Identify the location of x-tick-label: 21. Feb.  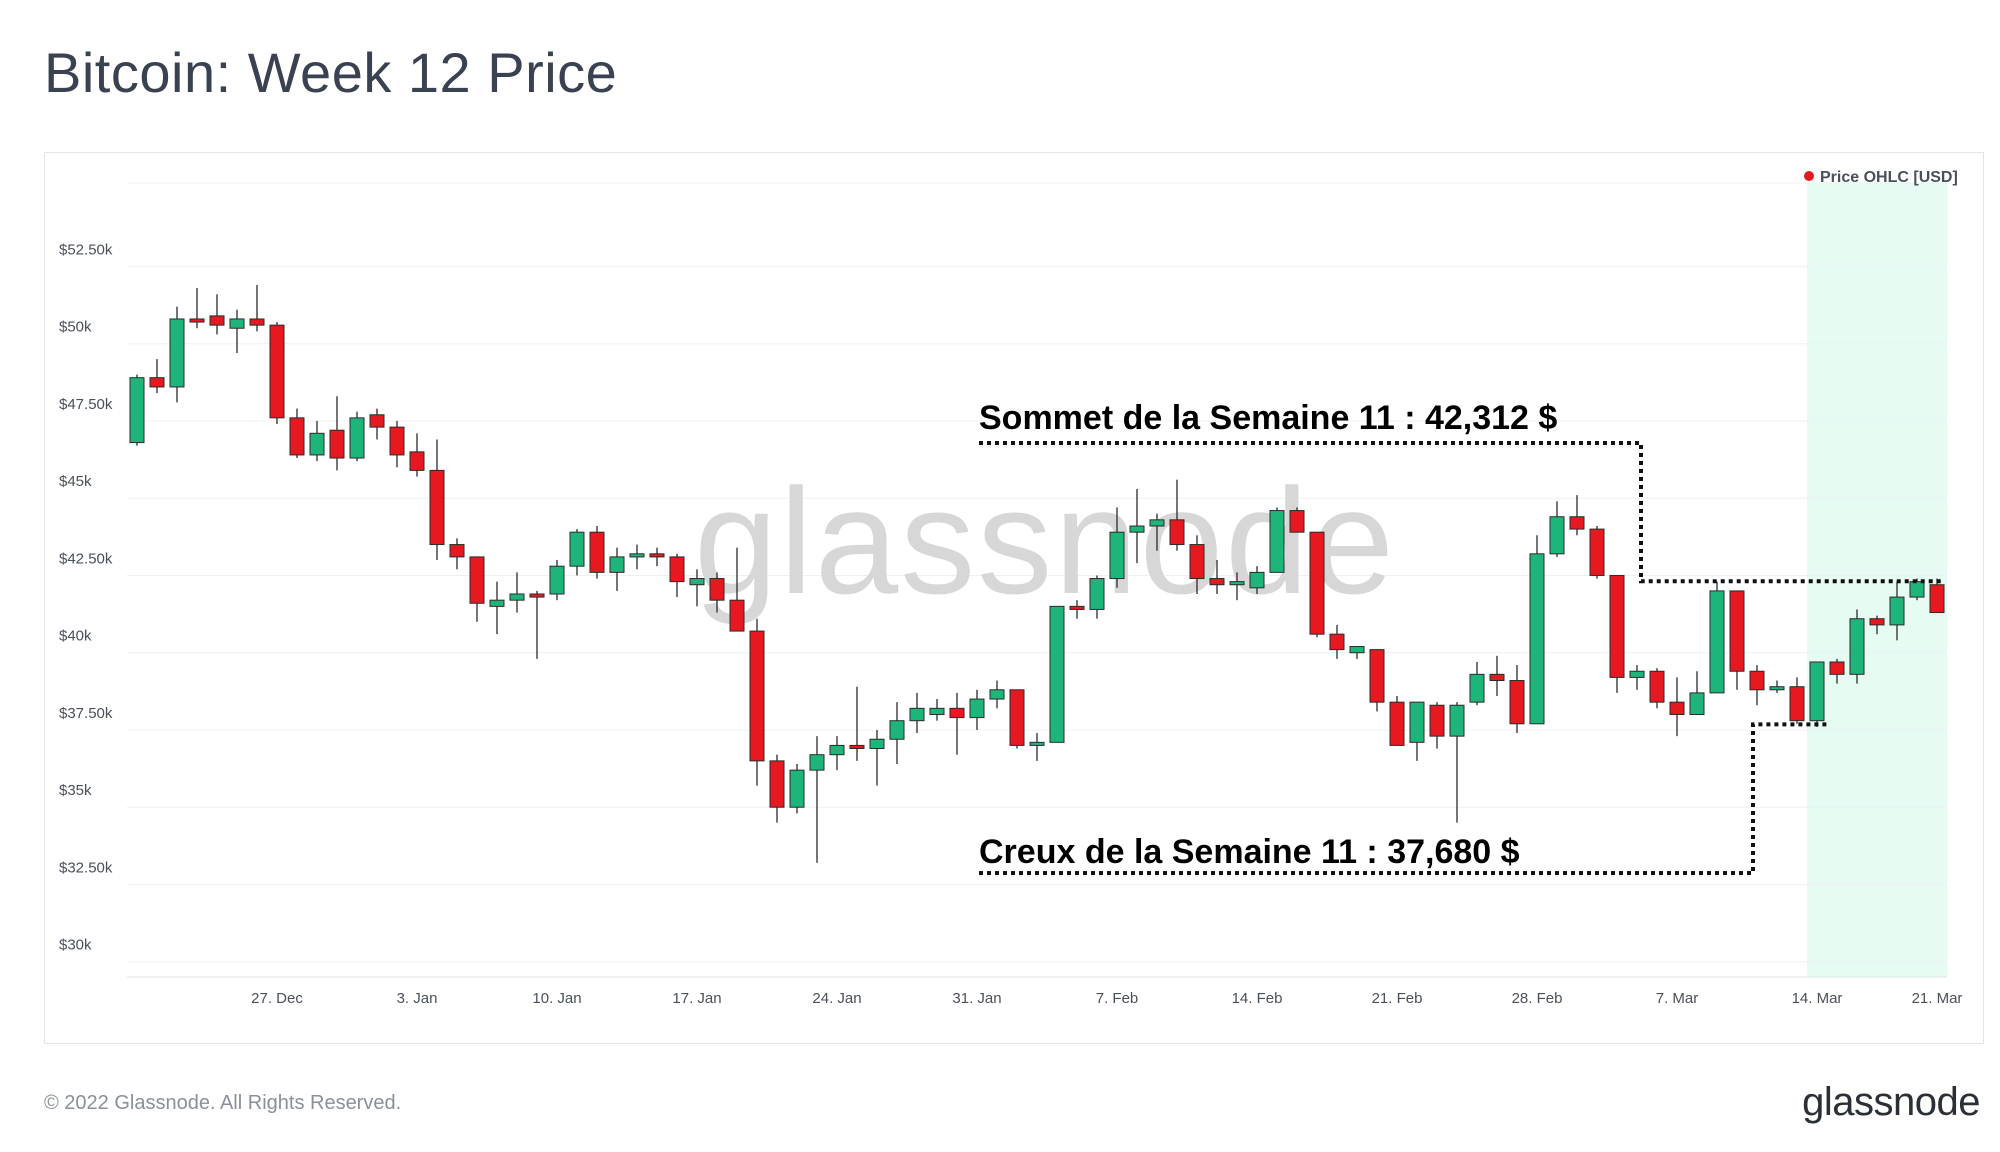
(1397, 998).